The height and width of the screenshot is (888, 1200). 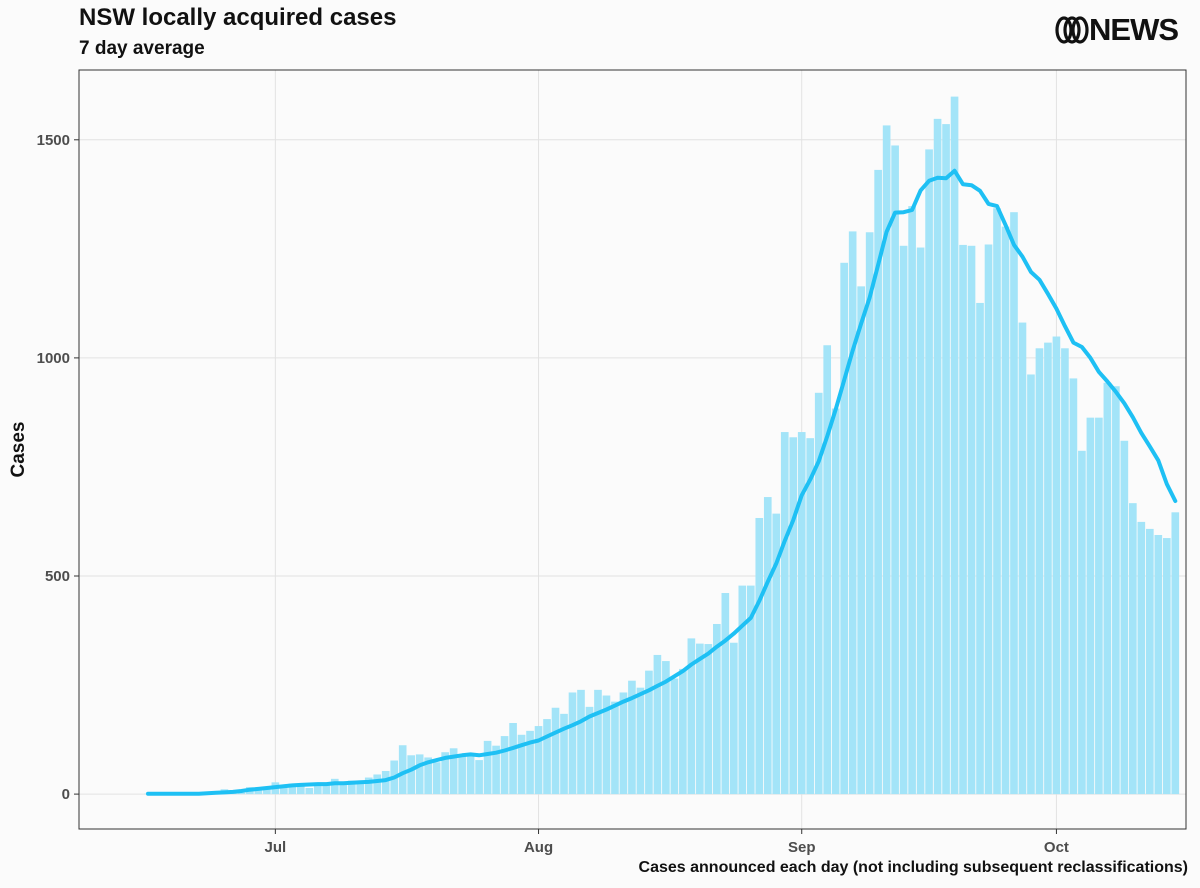 What do you see at coordinates (1134, 29) in the screenshot?
I see `logo-wordmark: NEWS` at bounding box center [1134, 29].